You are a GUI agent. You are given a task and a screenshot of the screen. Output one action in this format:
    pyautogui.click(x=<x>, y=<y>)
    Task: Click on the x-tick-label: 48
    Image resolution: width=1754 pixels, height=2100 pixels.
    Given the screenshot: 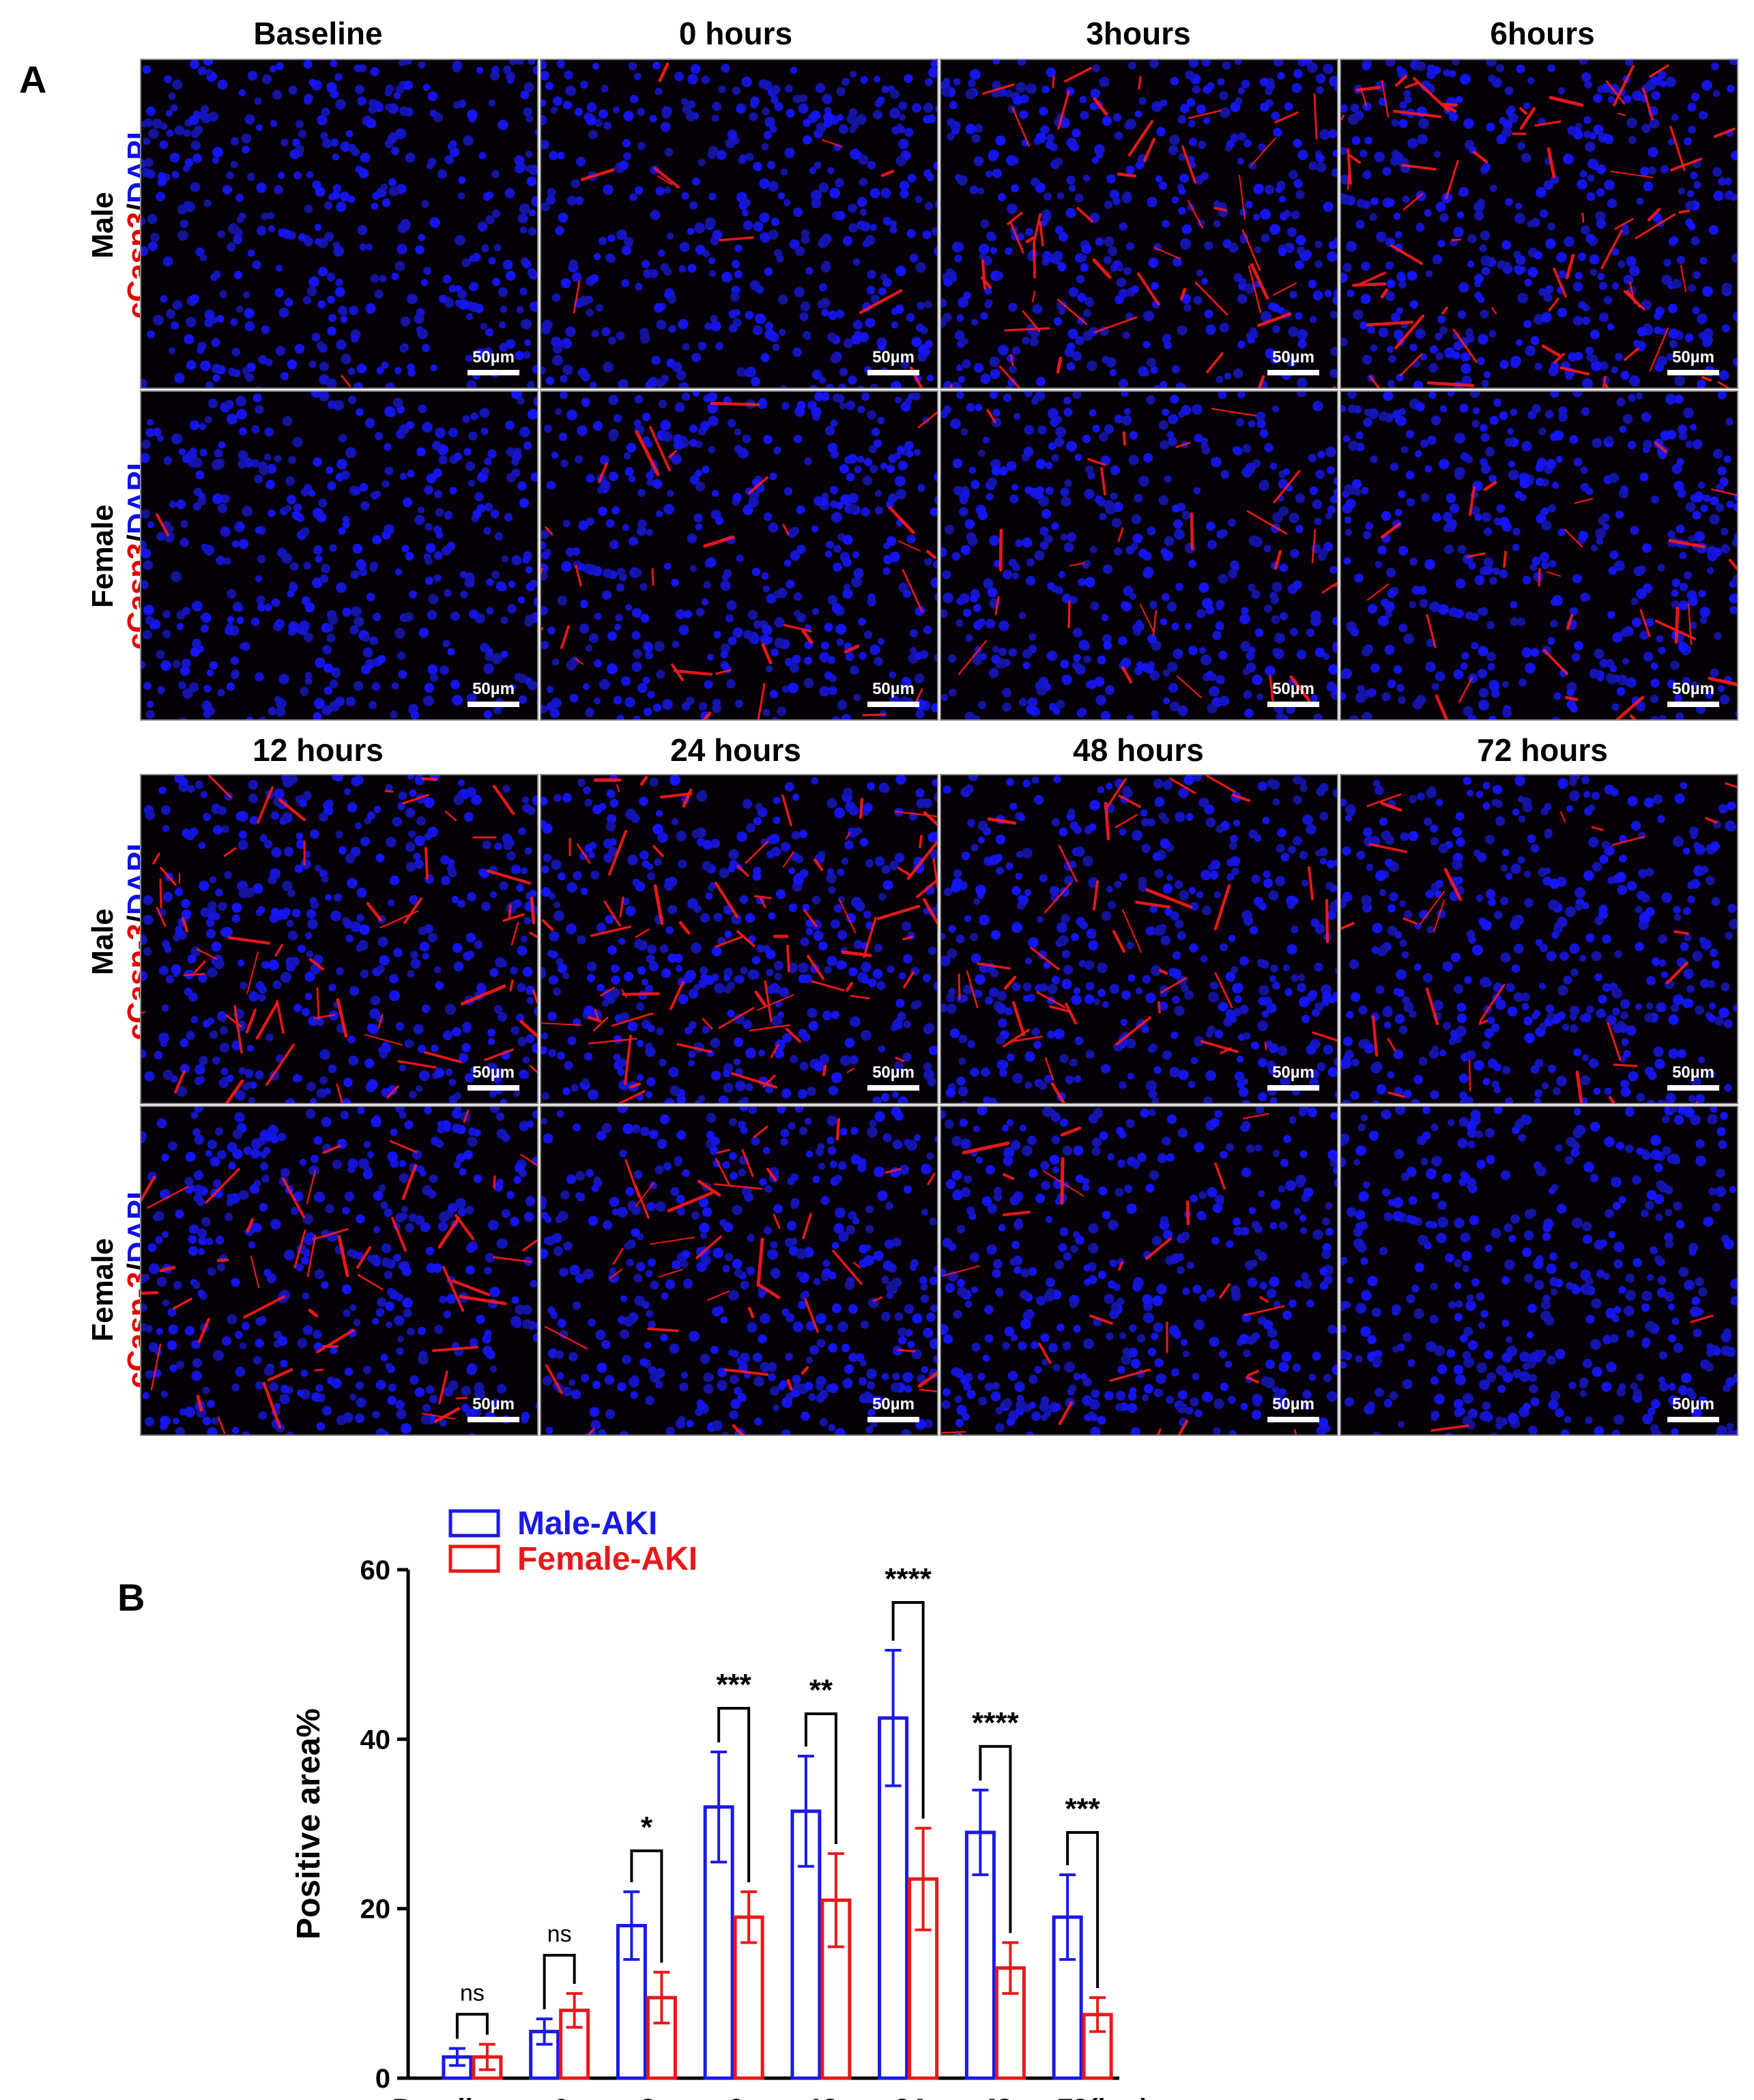 What is the action you would take?
    pyautogui.click(x=995, y=2097)
    